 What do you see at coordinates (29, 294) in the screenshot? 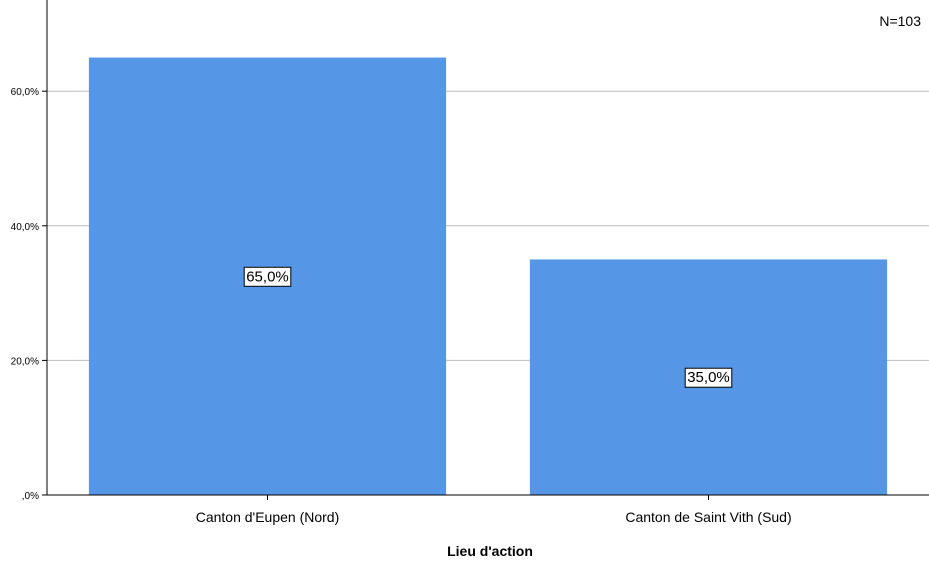
I see `y-tick-labels: ,0% 20,0% 40,0% 60,0%` at bounding box center [29, 294].